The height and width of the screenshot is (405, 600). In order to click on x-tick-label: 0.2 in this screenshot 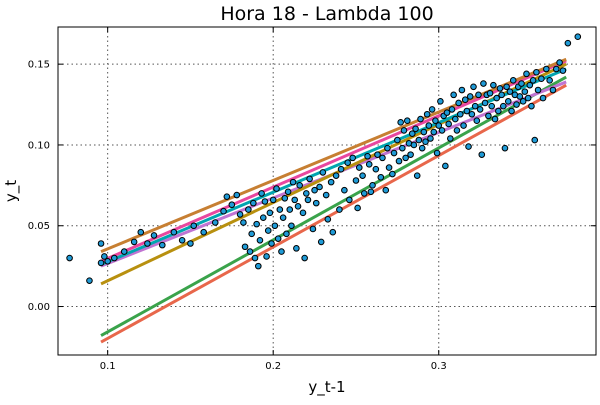, I will do `click(273, 366)`.